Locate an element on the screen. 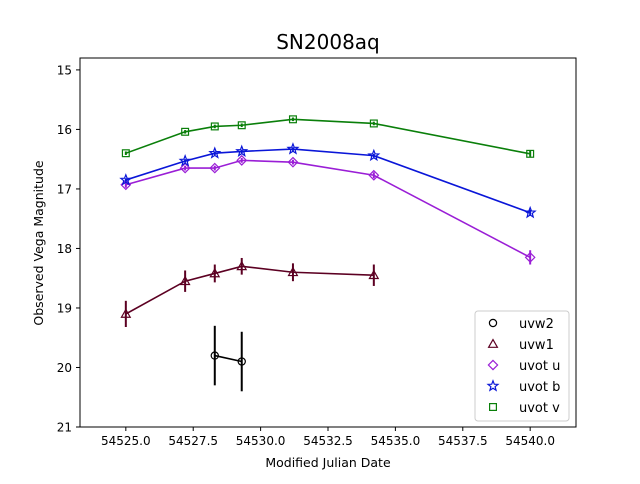  legend-label: uvw2 is located at coordinates (536, 324).